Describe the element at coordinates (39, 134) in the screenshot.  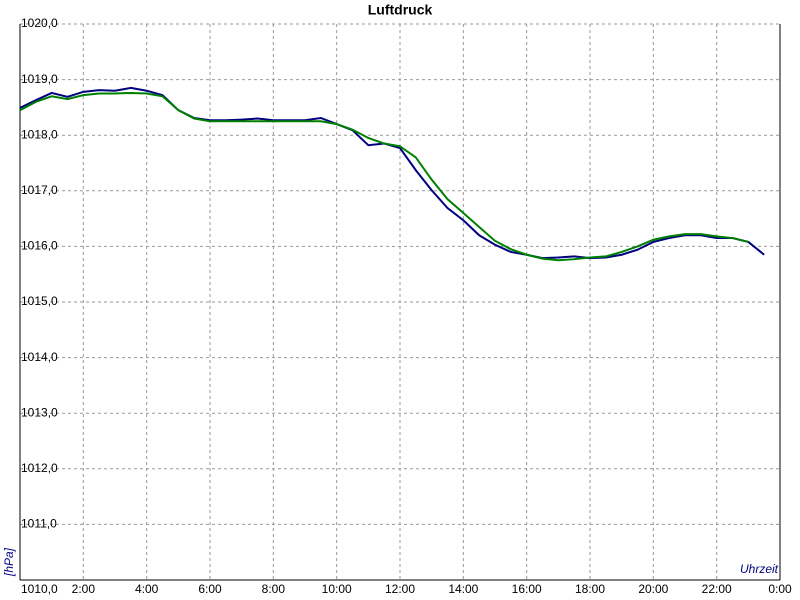
I see `y-tick-label: 1018,0` at that location.